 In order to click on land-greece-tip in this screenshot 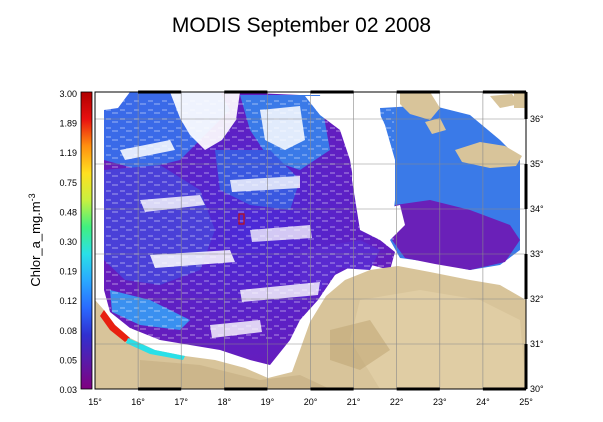, I will do `click(420, 106)`.